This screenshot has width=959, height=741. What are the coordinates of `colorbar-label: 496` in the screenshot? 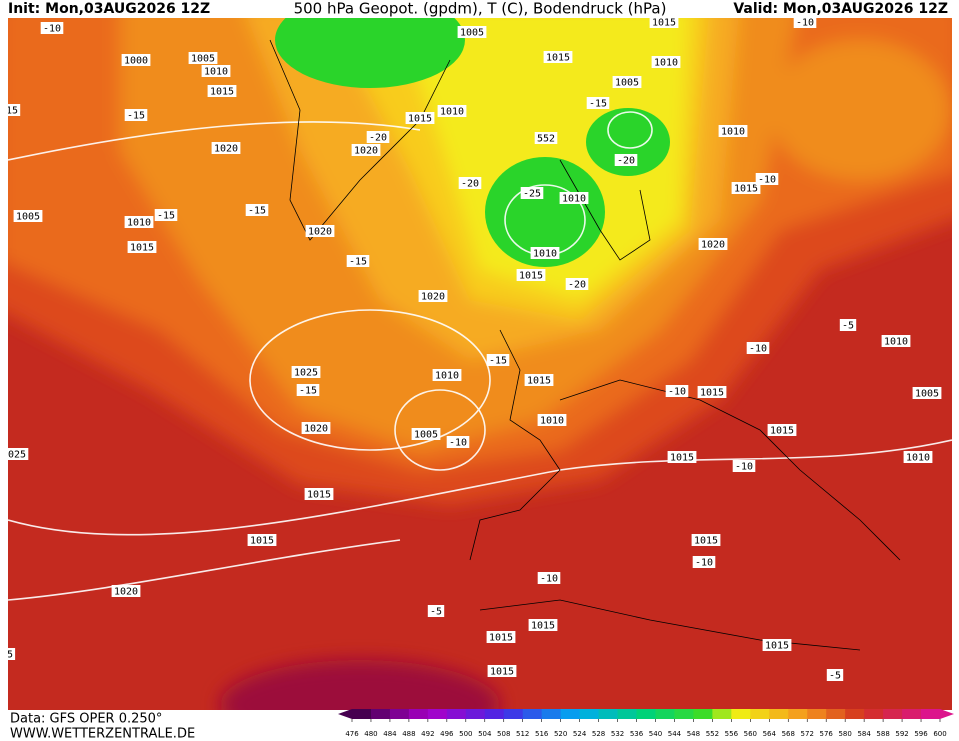 It's located at (447, 734).